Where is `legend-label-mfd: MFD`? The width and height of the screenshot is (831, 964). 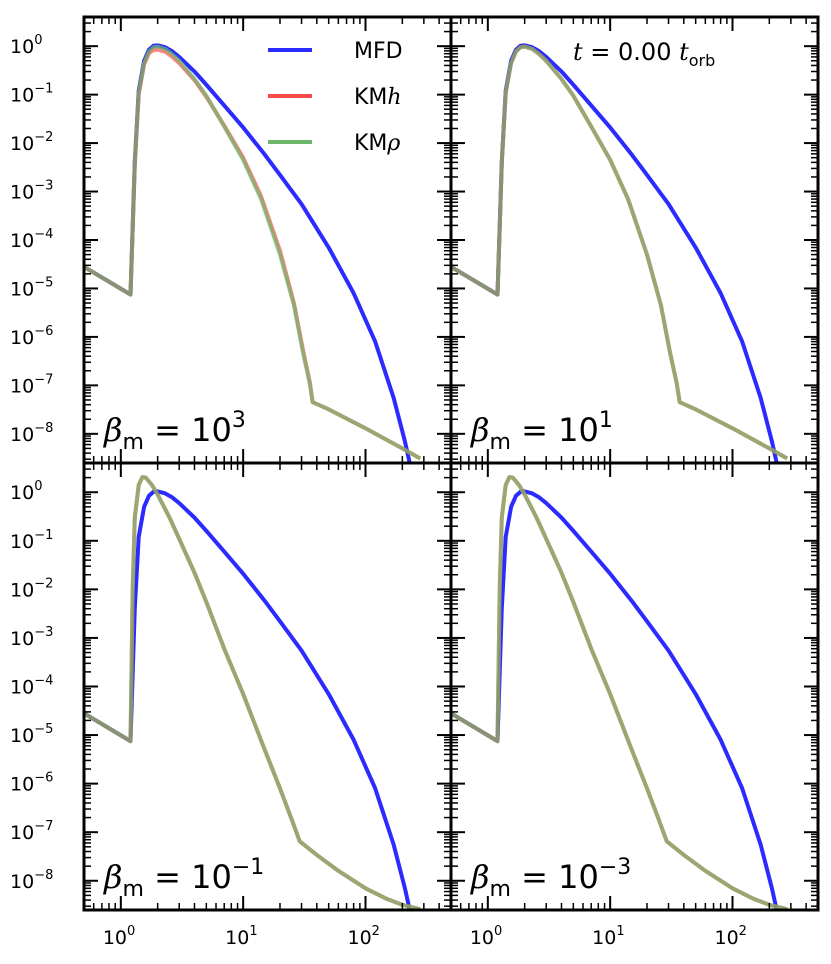 legend-label-mfd: MFD is located at coordinates (378, 51).